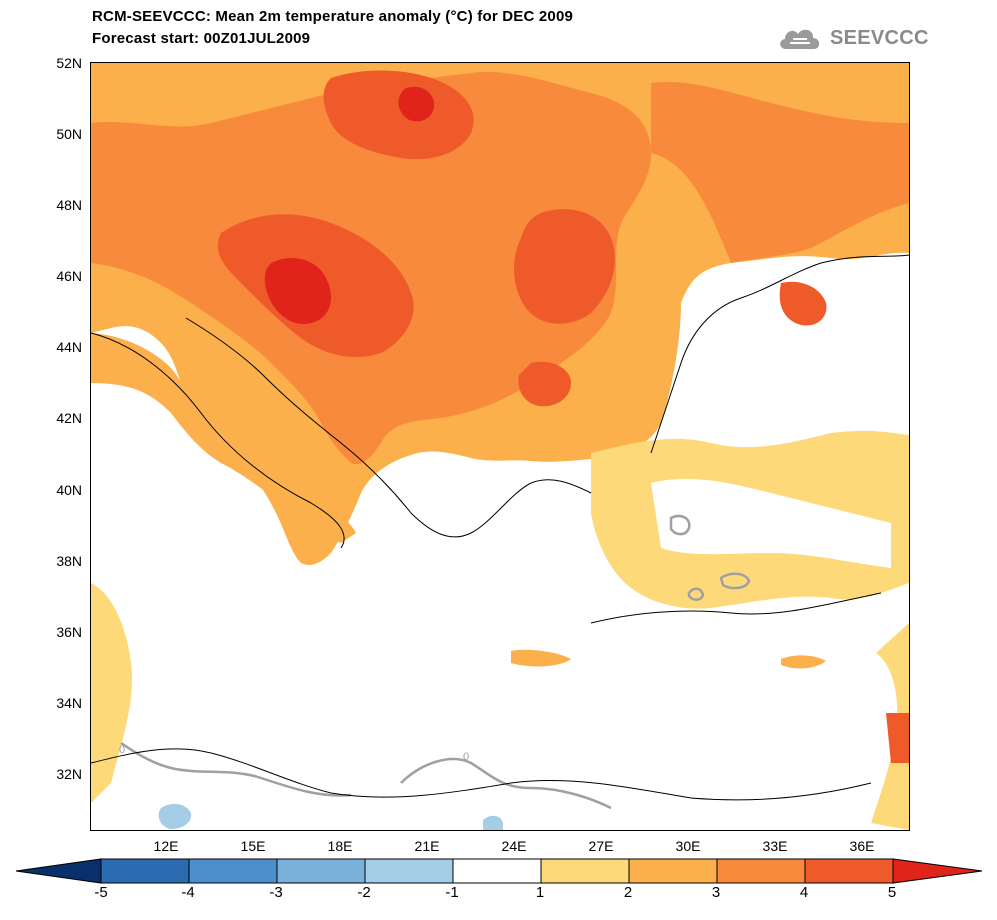 The height and width of the screenshot is (920, 997). What do you see at coordinates (69, 347) in the screenshot?
I see `lat-label-44n: 44N` at bounding box center [69, 347].